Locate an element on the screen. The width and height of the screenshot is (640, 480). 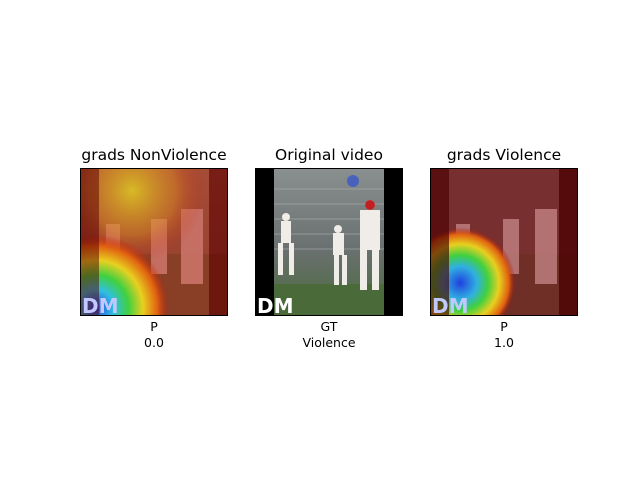
panel-title: Original video is located at coordinates (329, 155).